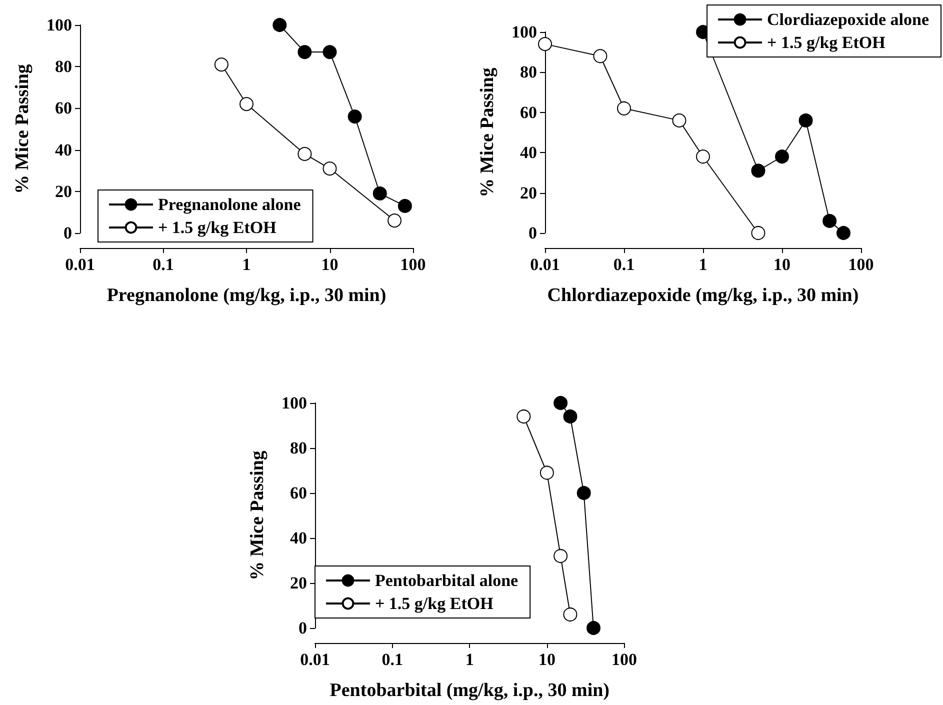  What do you see at coordinates (230, 204) in the screenshot?
I see `legend-label: Pregnanolone alone` at bounding box center [230, 204].